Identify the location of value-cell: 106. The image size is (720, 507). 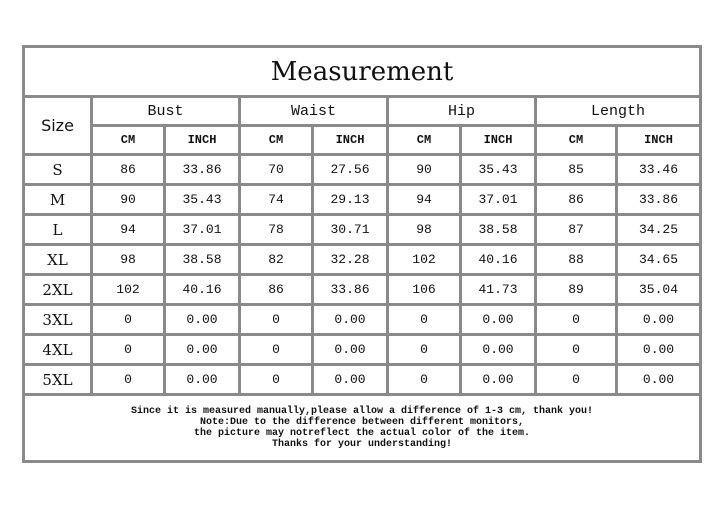
(424, 289).